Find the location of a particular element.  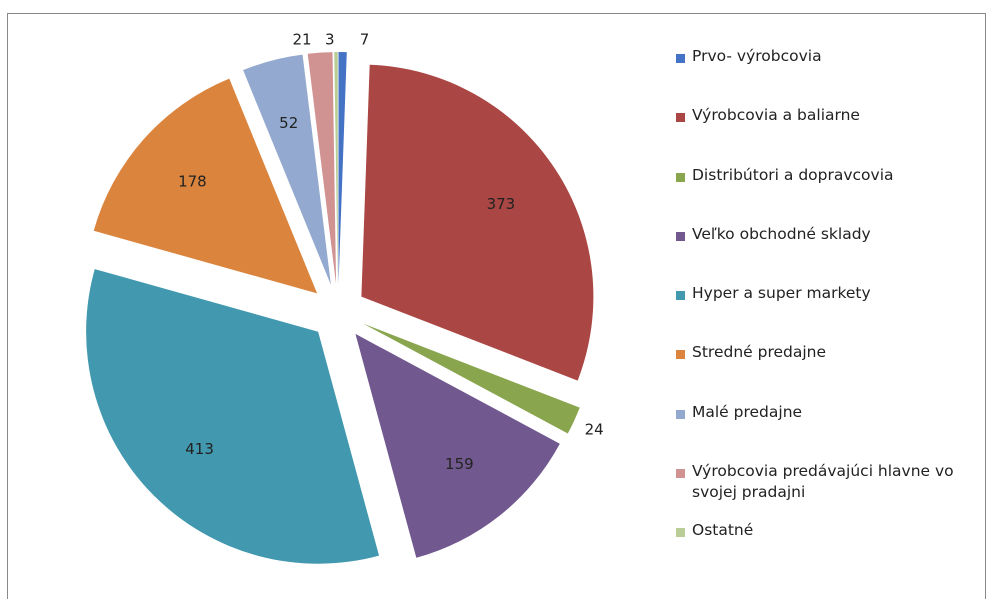

legend-item: Hyper a super markety is located at coordinates (828, 312).